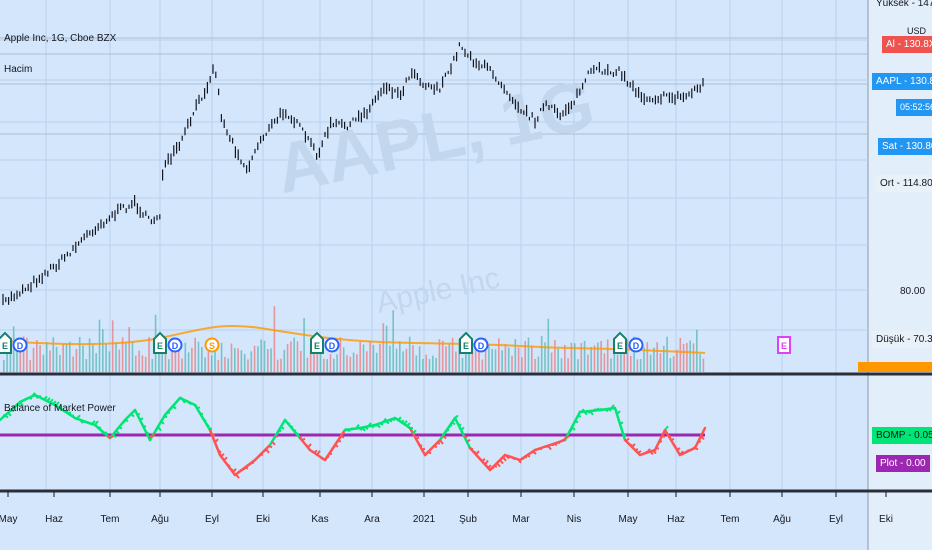 Image resolution: width=932 pixels, height=550 pixels. What do you see at coordinates (212, 345) in the screenshot?
I see `event-marker-s` at bounding box center [212, 345].